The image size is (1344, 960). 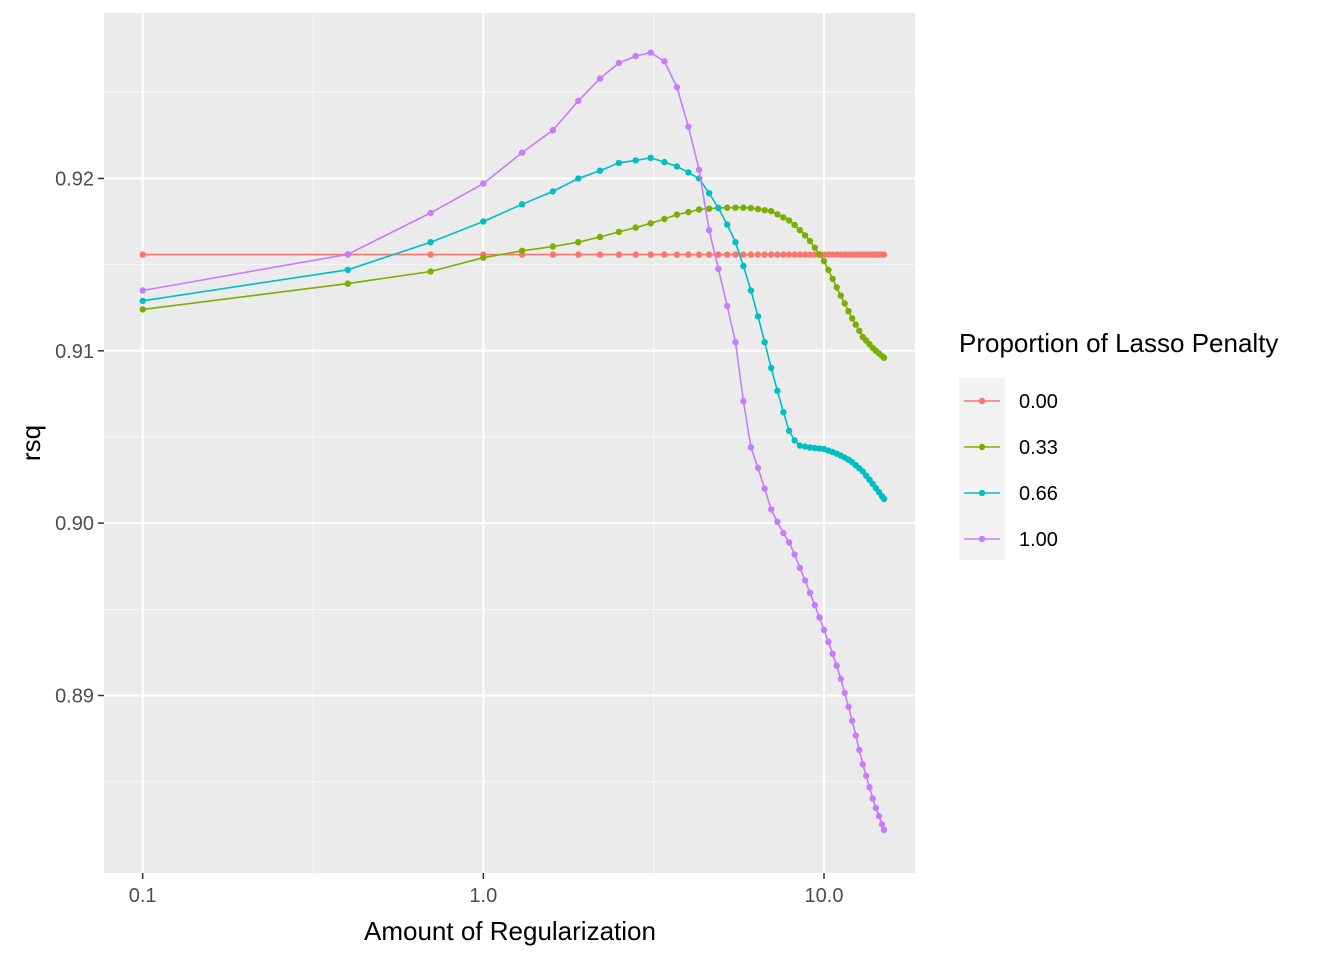 What do you see at coordinates (513, 254) in the screenshot?
I see `series-0.00` at bounding box center [513, 254].